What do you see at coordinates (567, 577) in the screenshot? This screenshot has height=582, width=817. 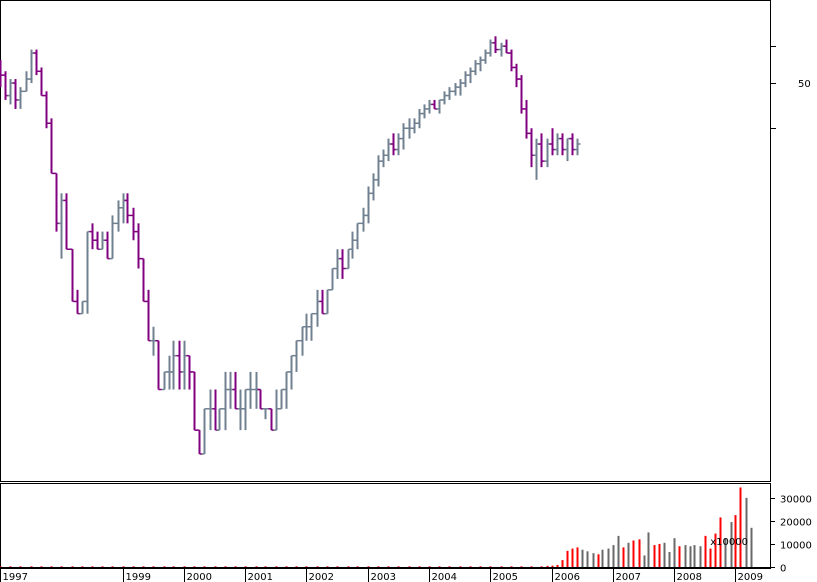 I see `x-tick-label: 2006` at bounding box center [567, 577].